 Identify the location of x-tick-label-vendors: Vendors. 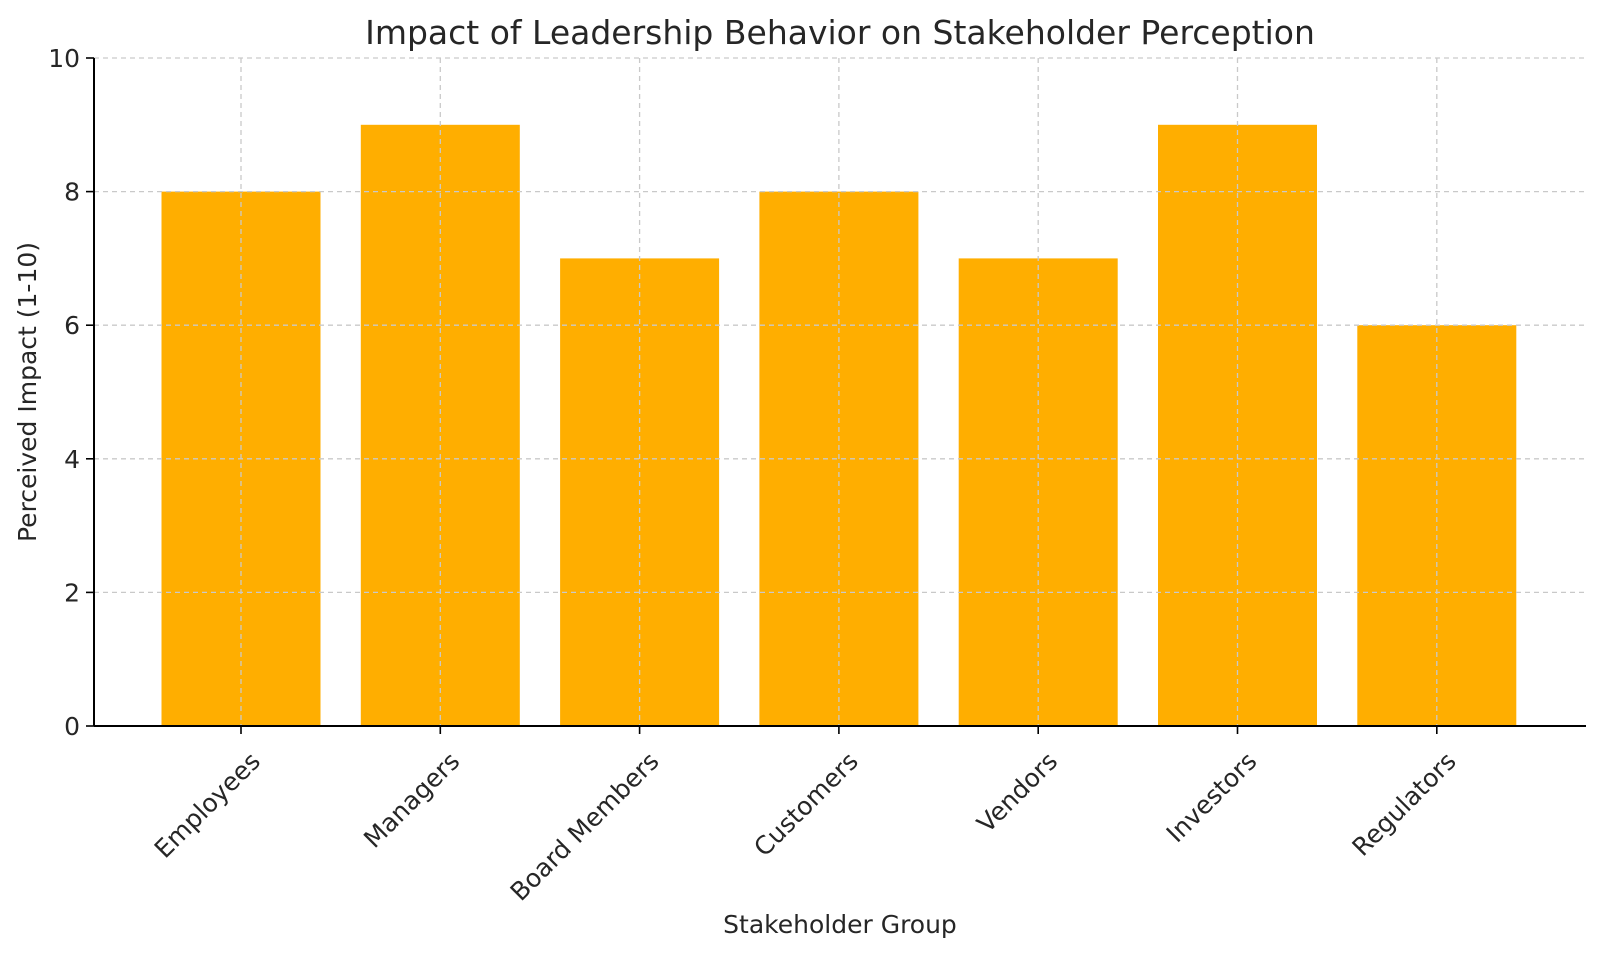
(1017, 792).